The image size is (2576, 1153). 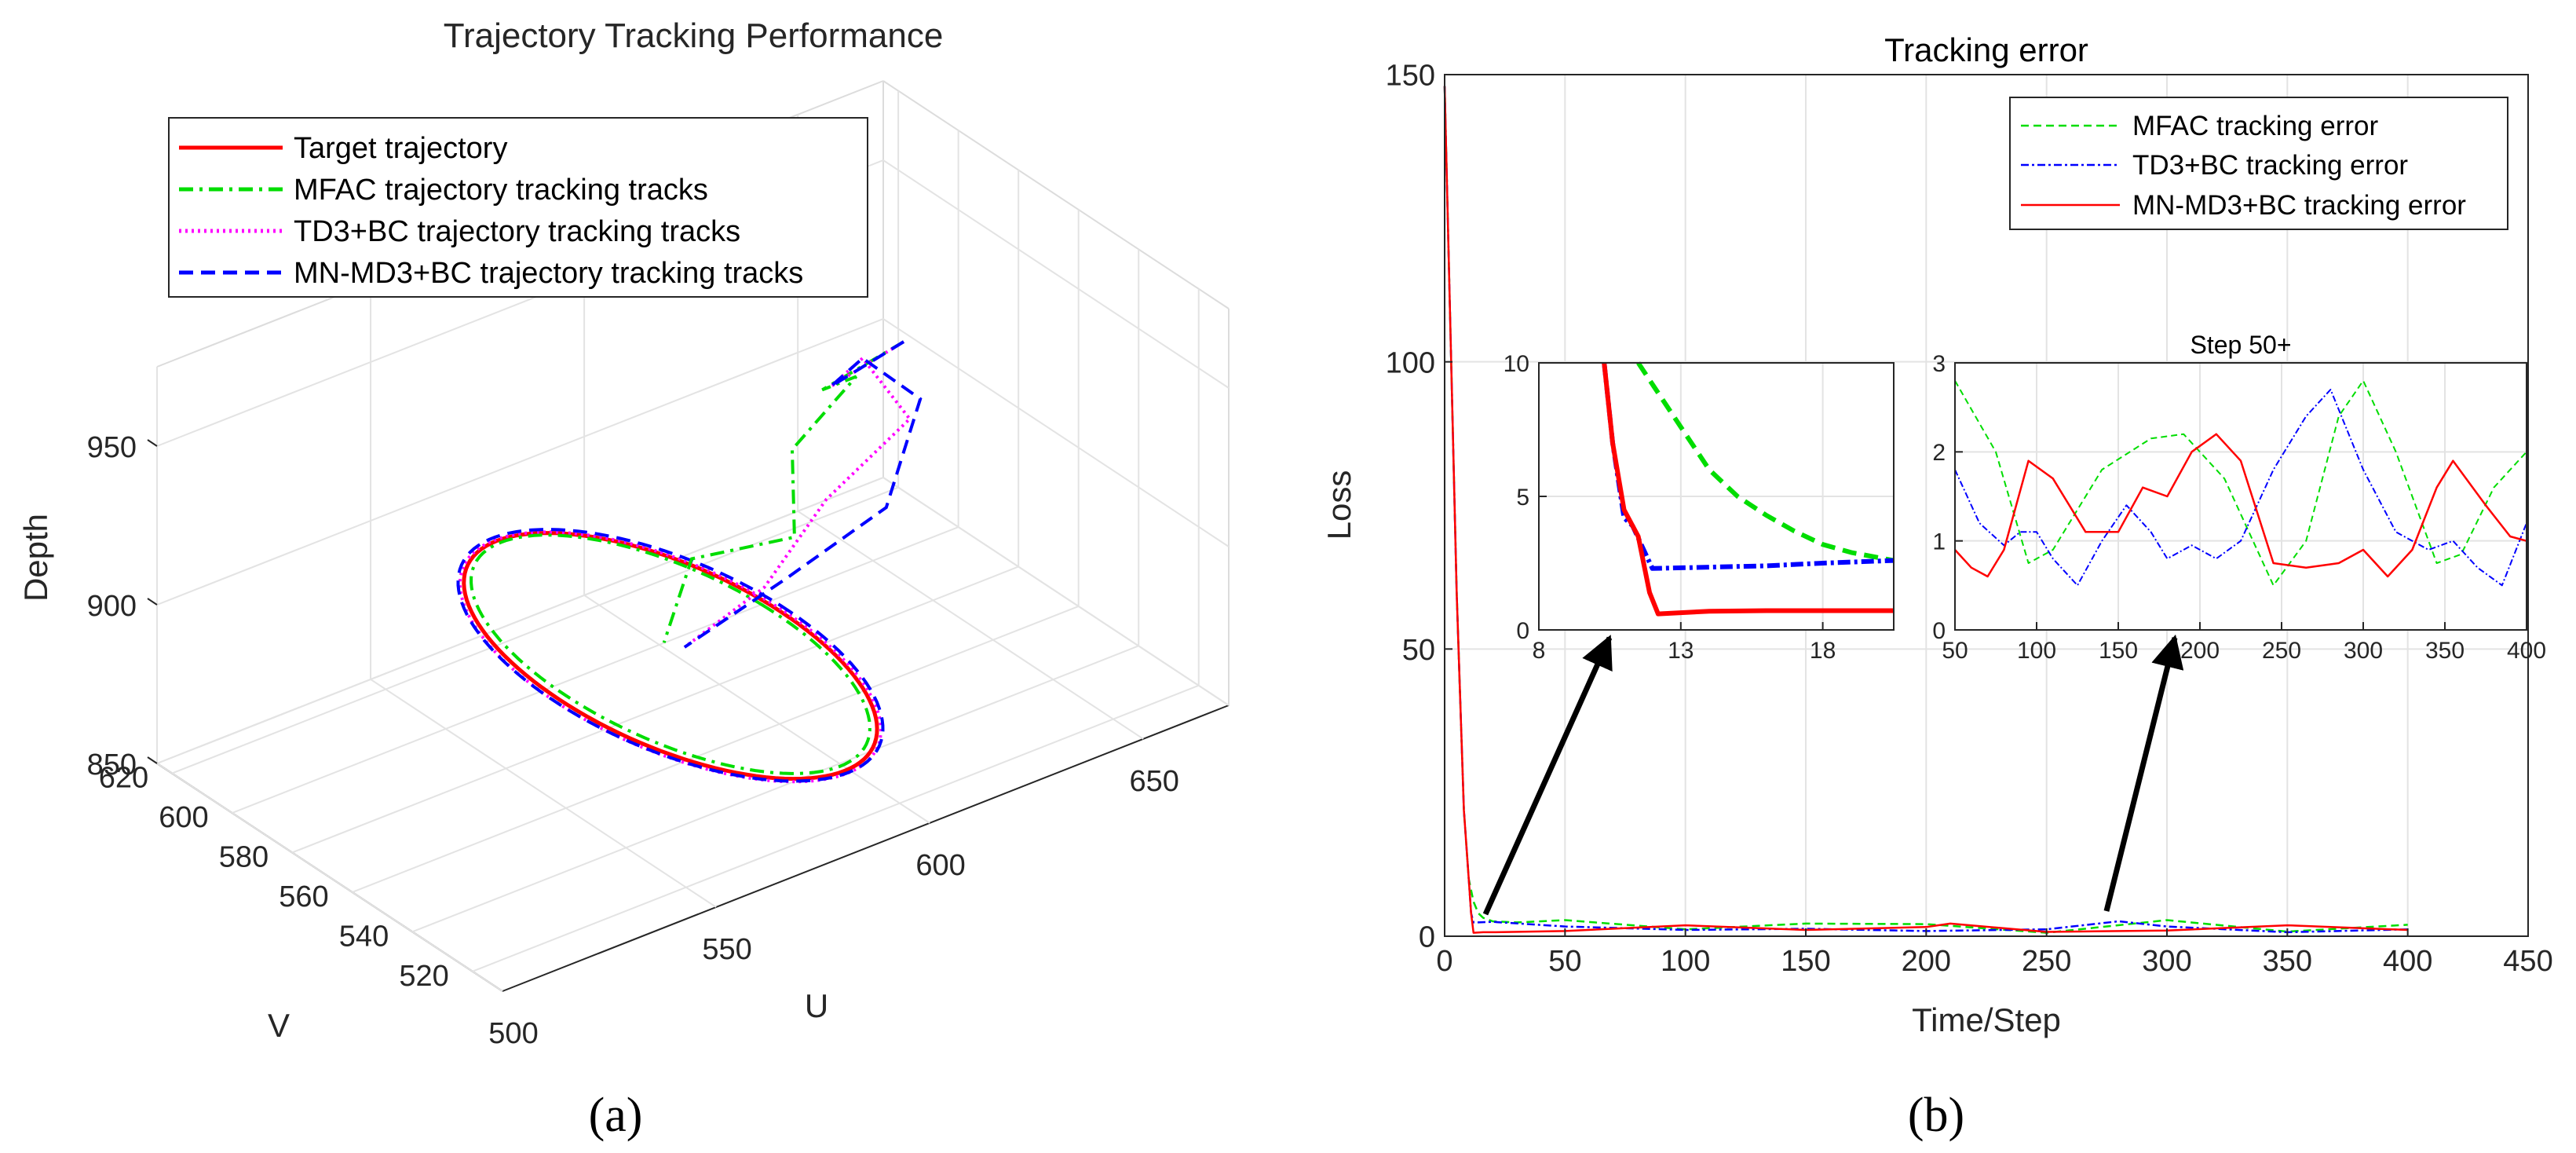 What do you see at coordinates (400, 148) in the screenshot?
I see `a-legend-label-target: Target trajectory` at bounding box center [400, 148].